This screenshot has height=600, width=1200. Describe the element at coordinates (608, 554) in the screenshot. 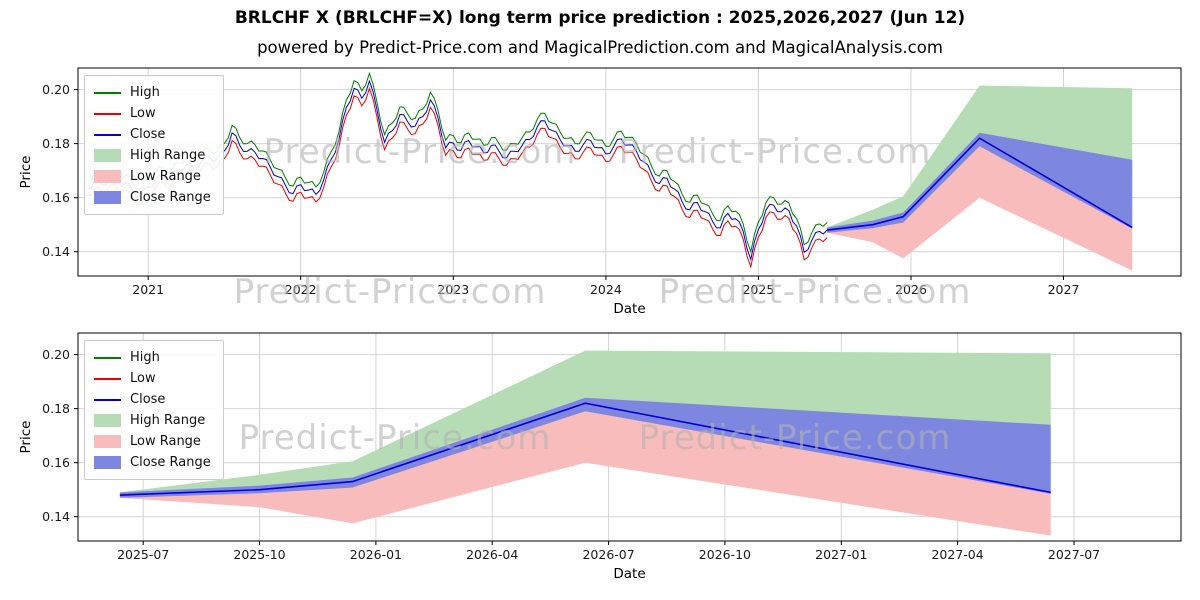

I see `x-tick-label: 2026-07` at that location.